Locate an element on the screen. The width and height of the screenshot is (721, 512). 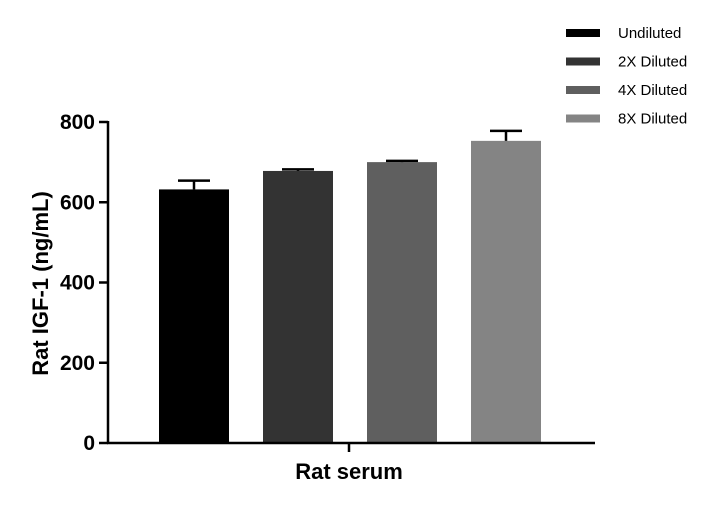
legend: Undiluted 2X Diluted 4X Diluted 8X Diluted is located at coordinates (626, 76).